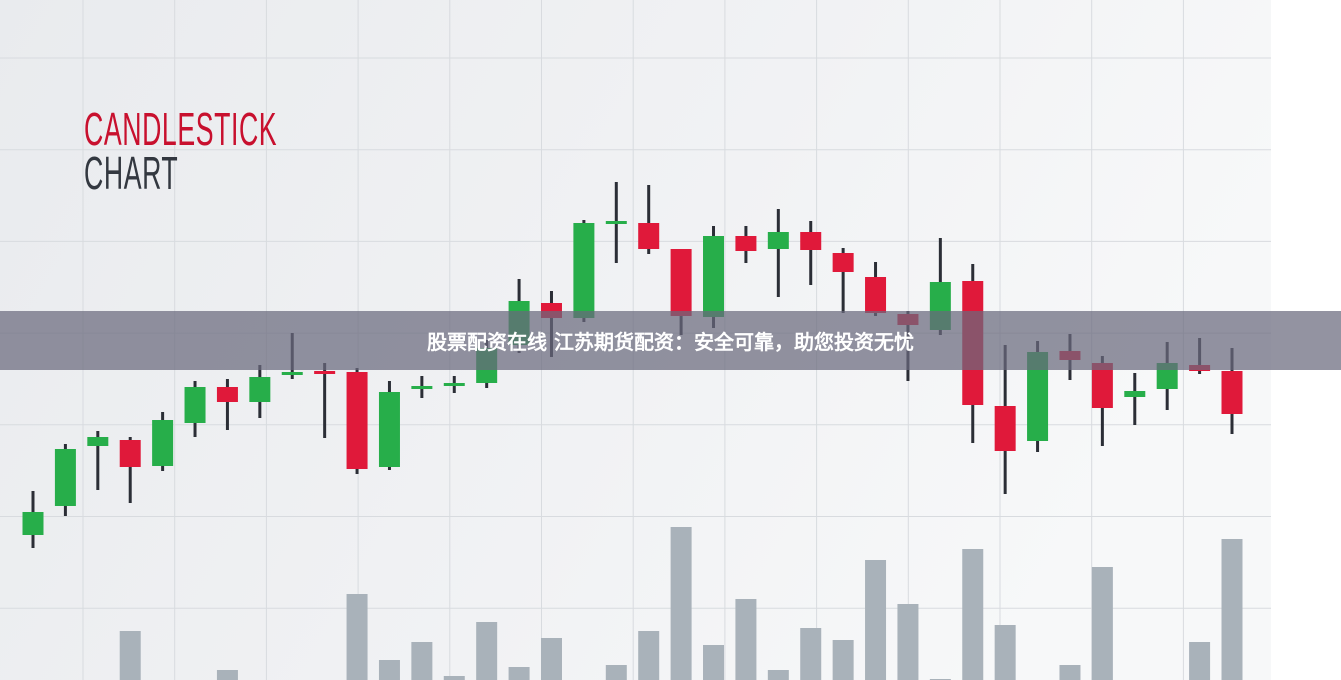 This screenshot has width=1341, height=680. Describe the element at coordinates (131, 173) in the screenshot. I see `chart-title-line-2: CHART` at that location.